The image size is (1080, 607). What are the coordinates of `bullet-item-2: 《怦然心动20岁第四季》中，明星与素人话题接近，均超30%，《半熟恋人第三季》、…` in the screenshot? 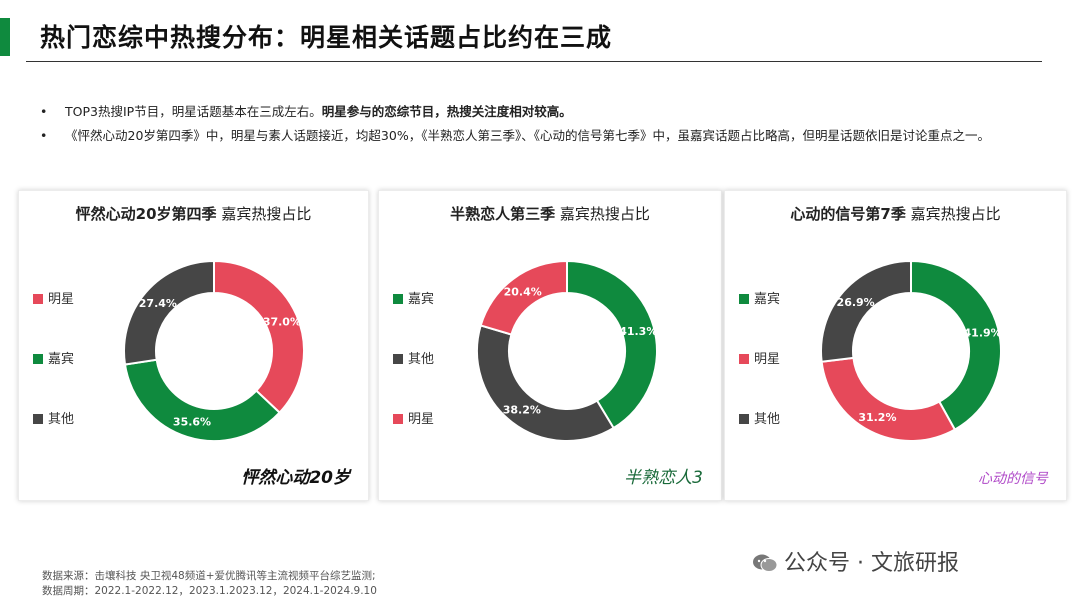 It's located at (545, 136).